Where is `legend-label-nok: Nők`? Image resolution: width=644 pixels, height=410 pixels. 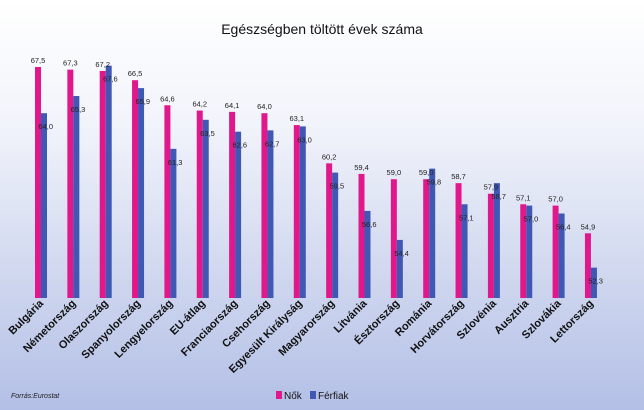 legend-label-nok: Nők is located at coordinates (293, 396).